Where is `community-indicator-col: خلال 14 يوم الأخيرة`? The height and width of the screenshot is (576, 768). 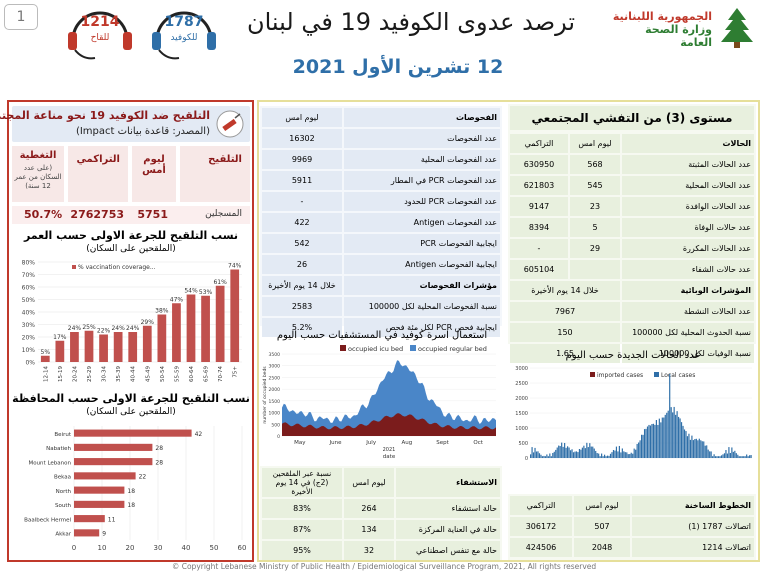
community-indicator-col: خلال 14 يوم الأخيرة is located at coordinates (565, 290).